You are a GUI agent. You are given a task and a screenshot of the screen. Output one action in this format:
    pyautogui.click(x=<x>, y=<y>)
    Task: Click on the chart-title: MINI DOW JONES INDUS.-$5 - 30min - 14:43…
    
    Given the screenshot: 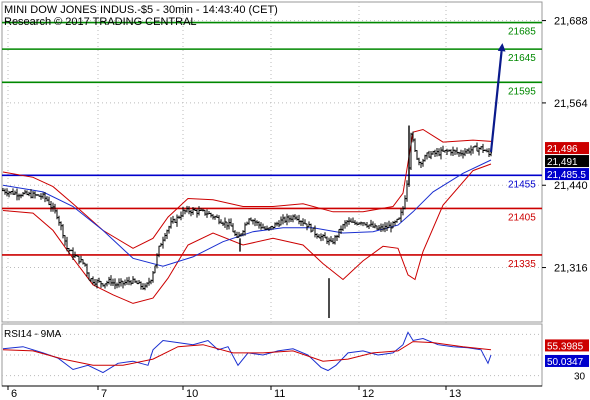 What is the action you would take?
    pyautogui.click(x=141, y=10)
    